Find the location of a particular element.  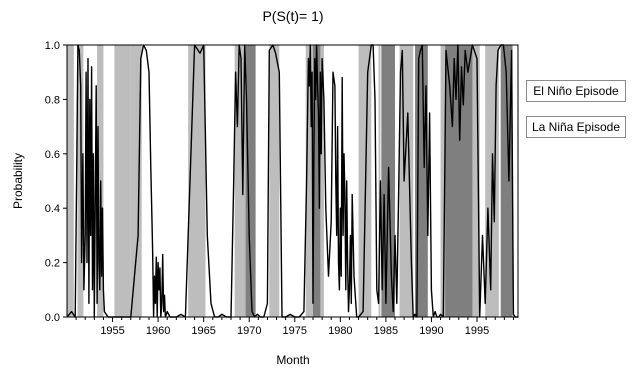

x-tick-label: 1965 is located at coordinates (203, 331).